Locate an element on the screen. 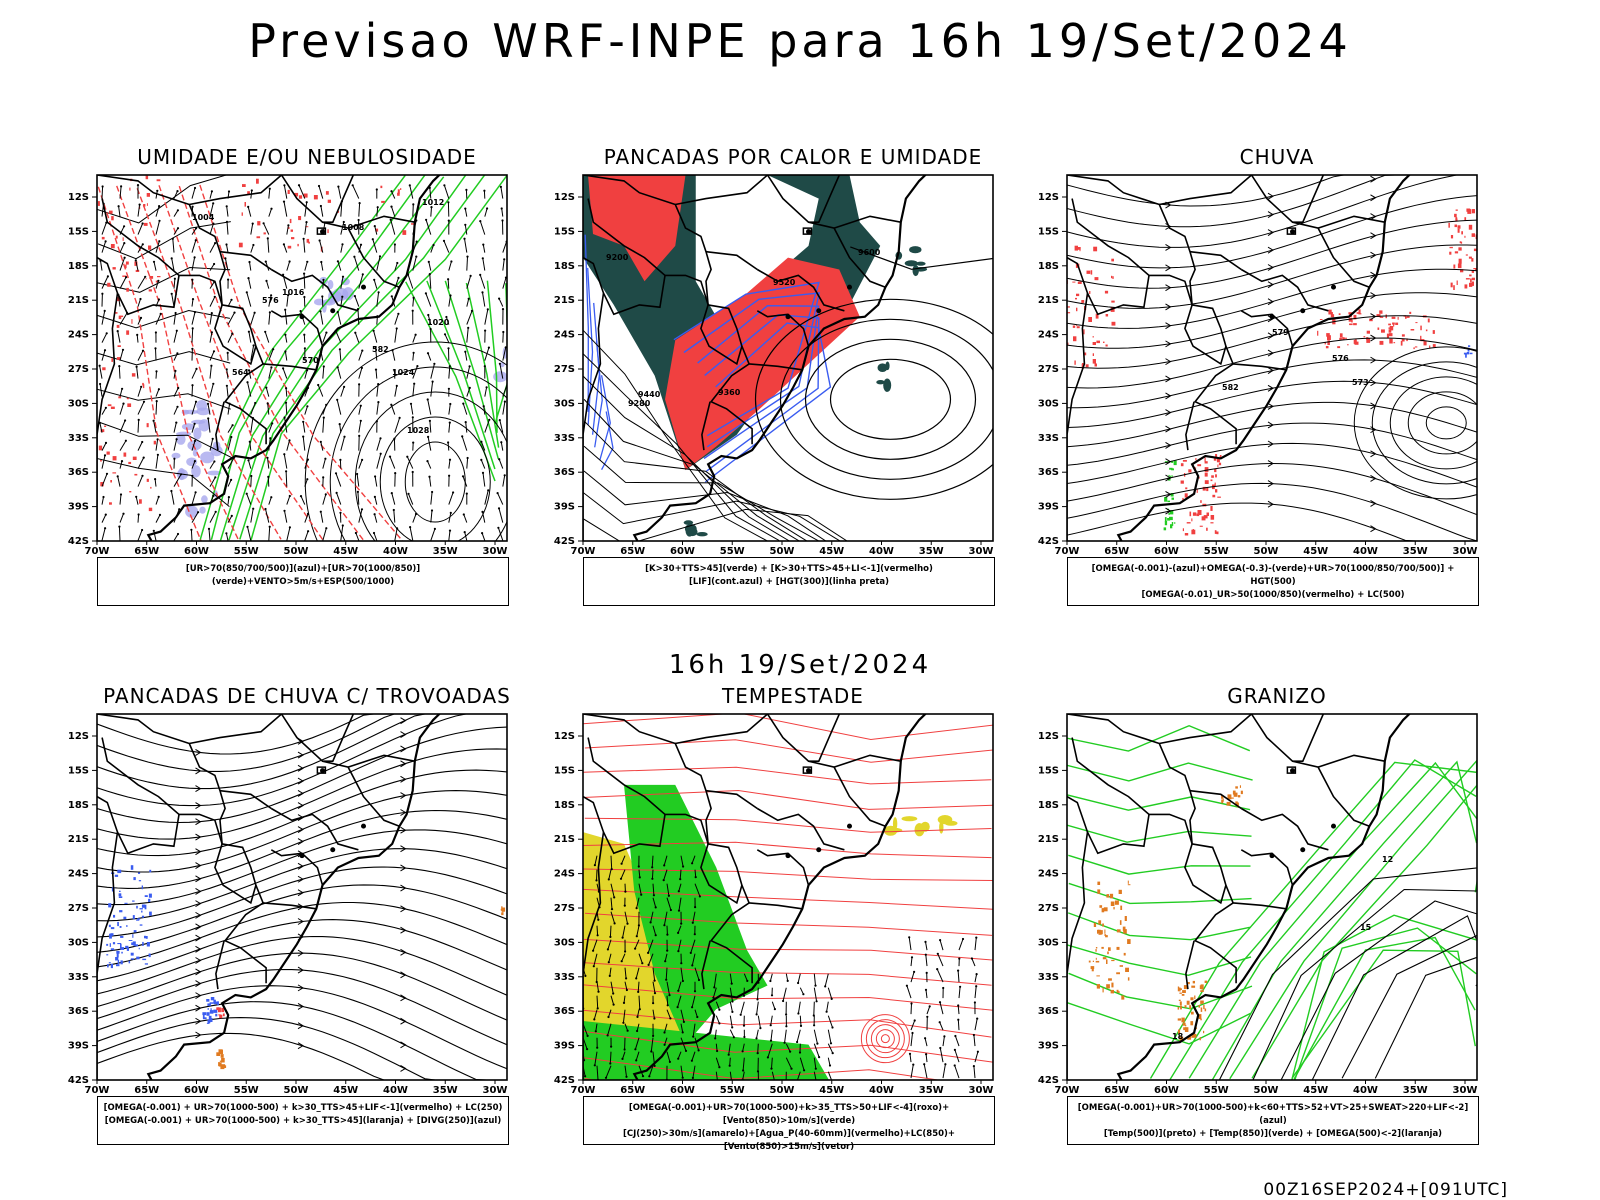 The image size is (1600, 1200). temp500-black-contour is located at coordinates (1347, 973).